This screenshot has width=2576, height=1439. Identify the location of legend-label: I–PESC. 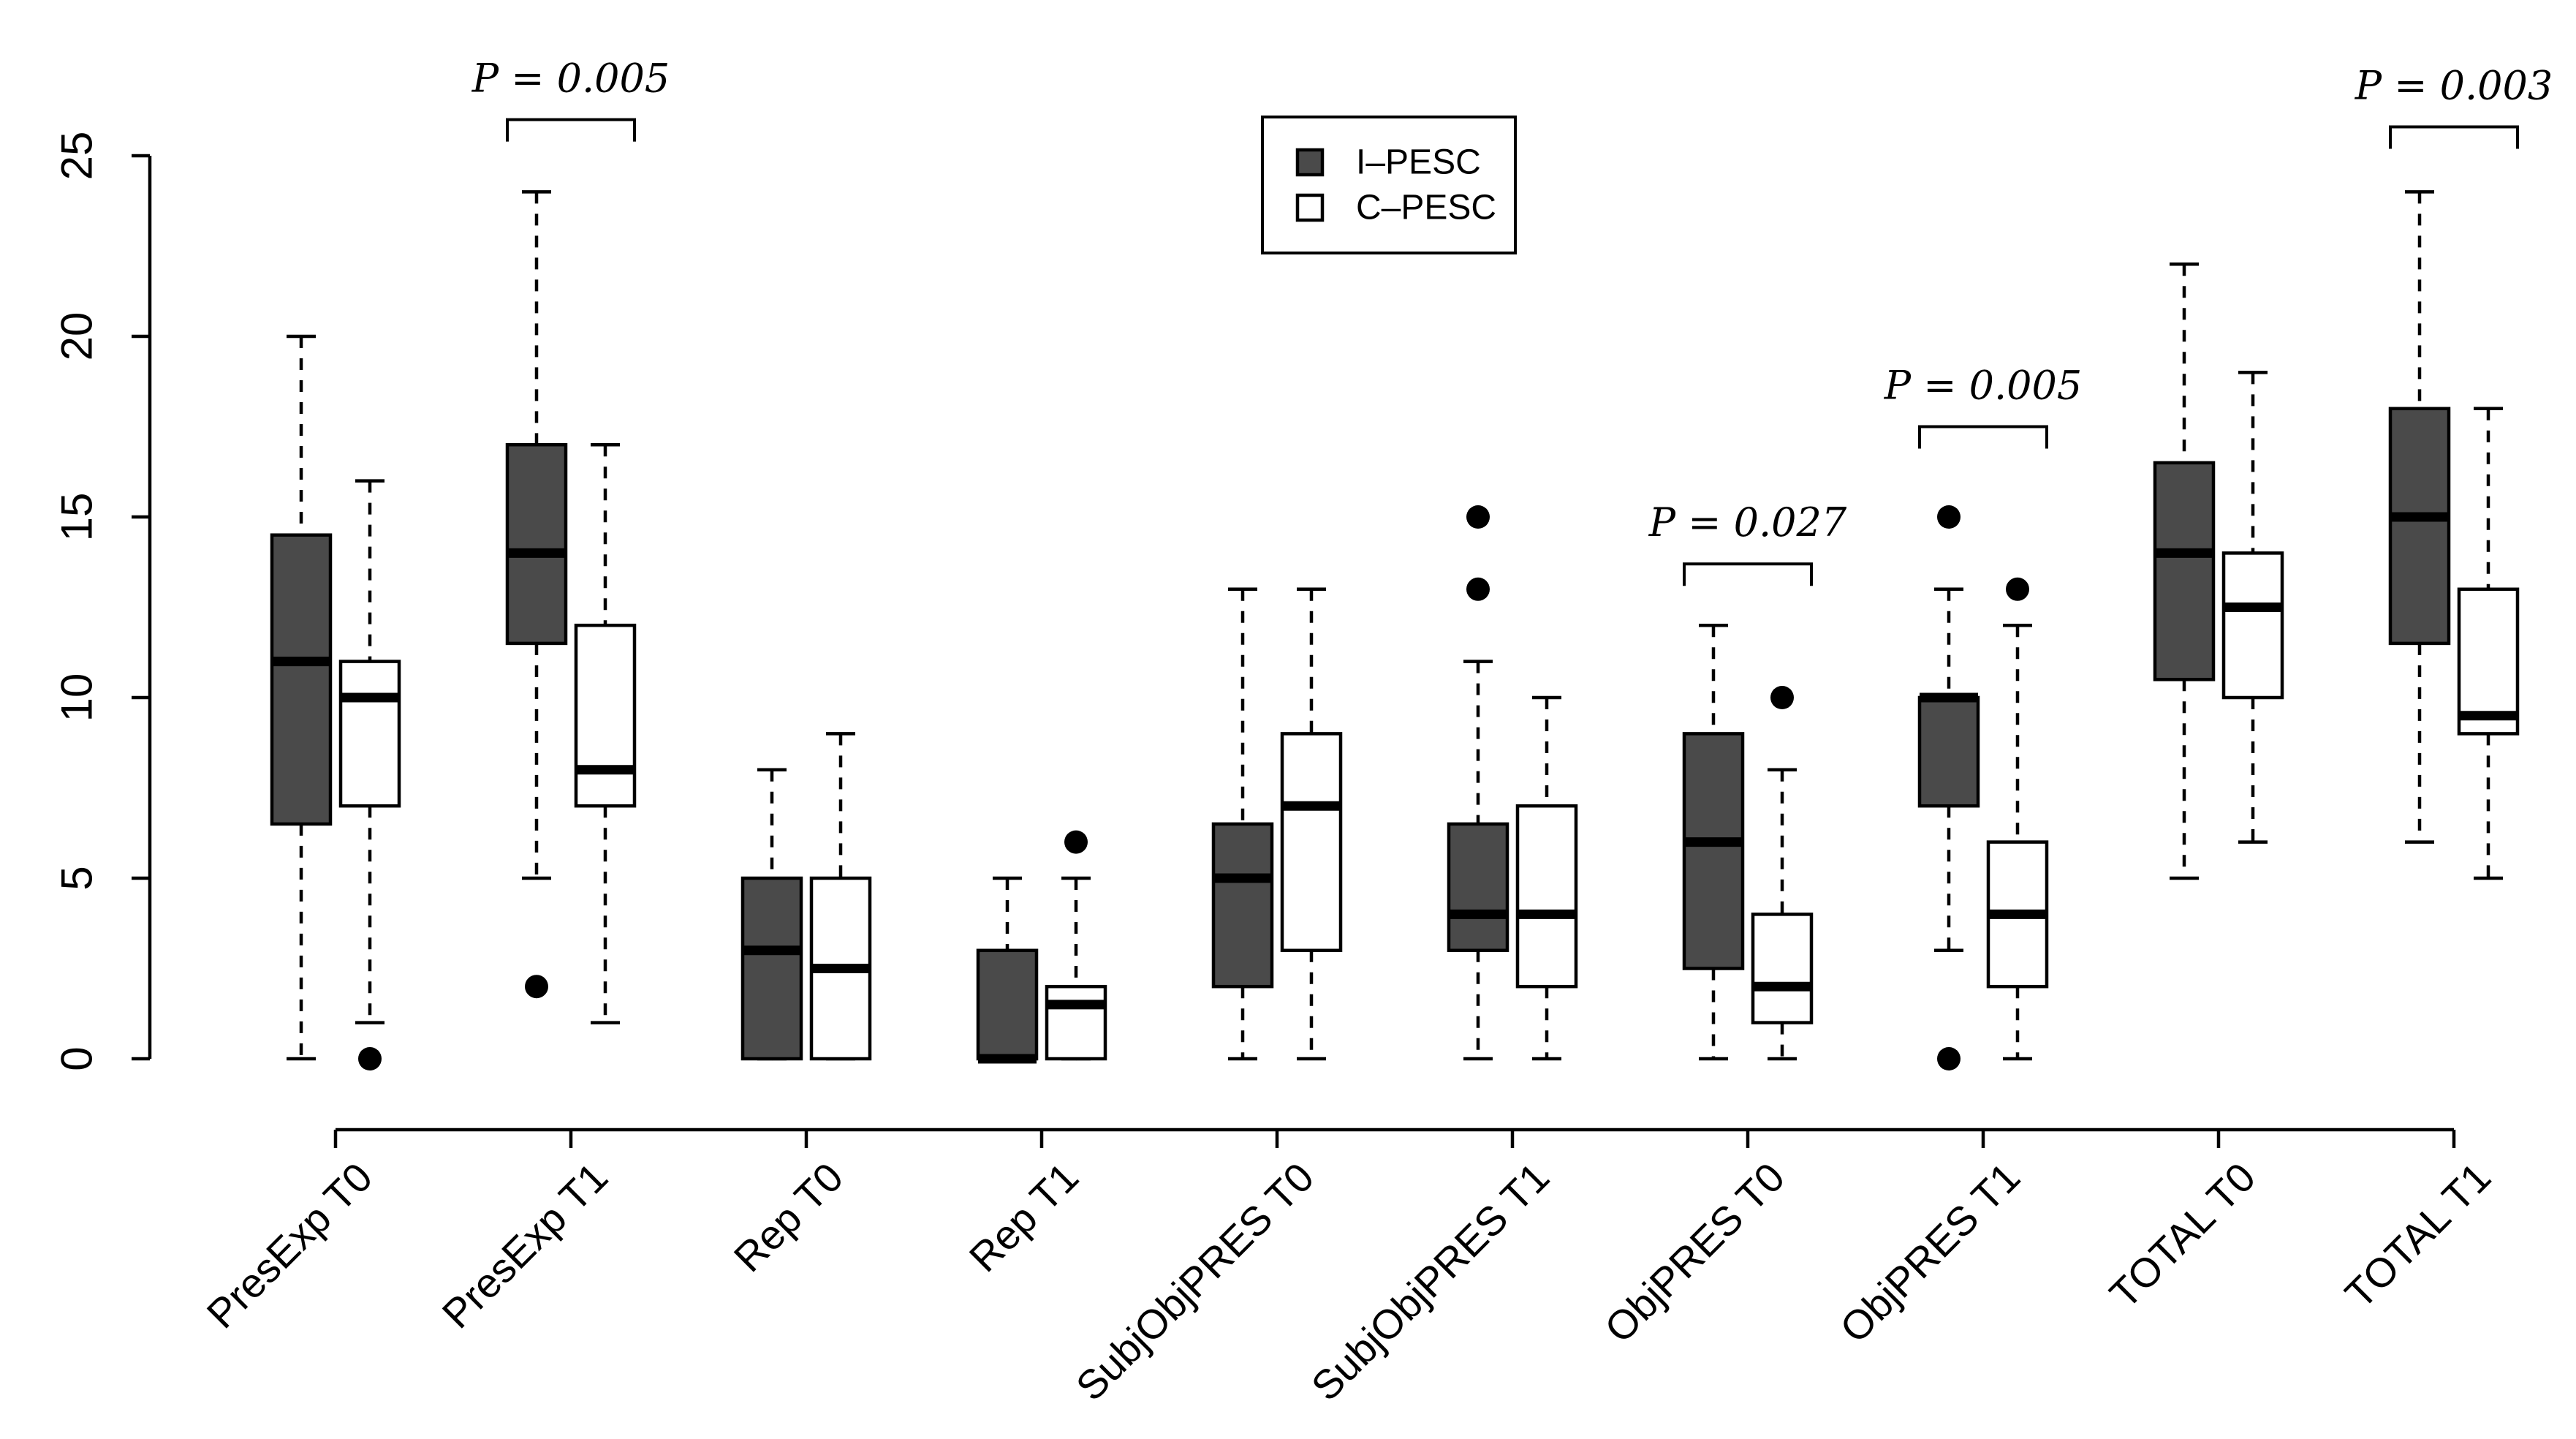
(1418, 162).